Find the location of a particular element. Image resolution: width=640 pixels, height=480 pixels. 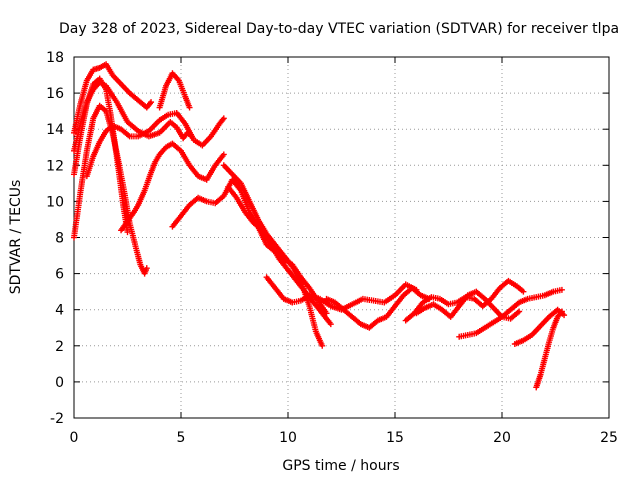

x-tick-label: 5 is located at coordinates (181, 438).